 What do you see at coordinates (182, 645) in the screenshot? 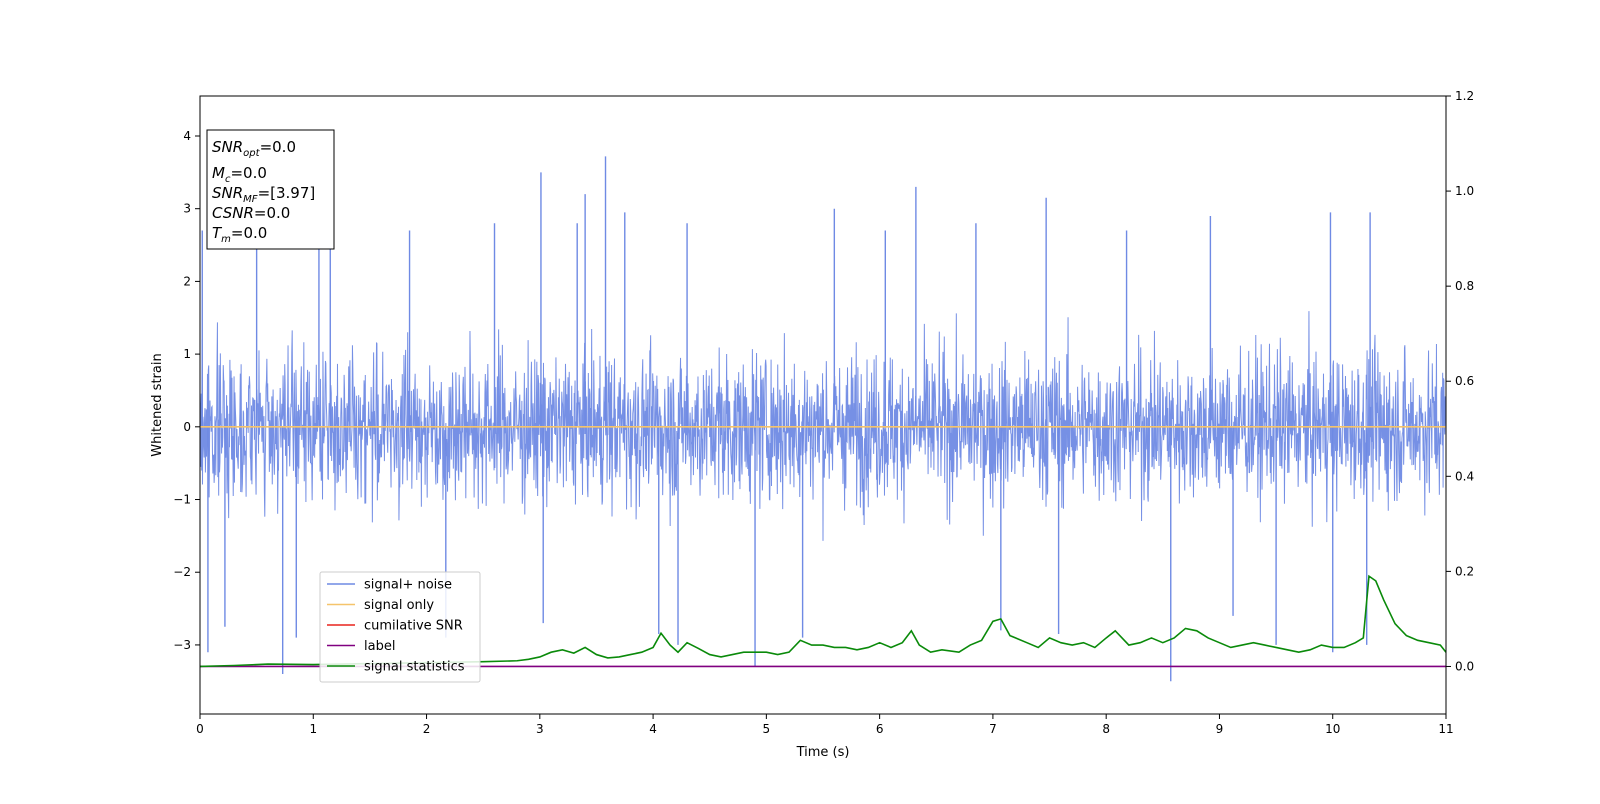
I see `y-left-tick-label: −3` at bounding box center [182, 645].